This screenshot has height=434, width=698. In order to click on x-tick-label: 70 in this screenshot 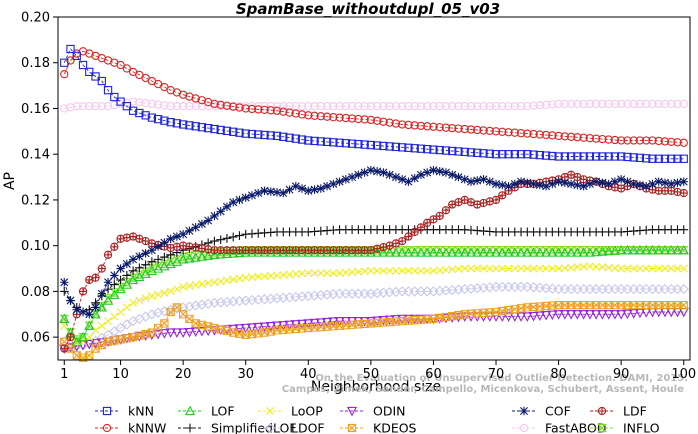, I will do `click(496, 374)`.